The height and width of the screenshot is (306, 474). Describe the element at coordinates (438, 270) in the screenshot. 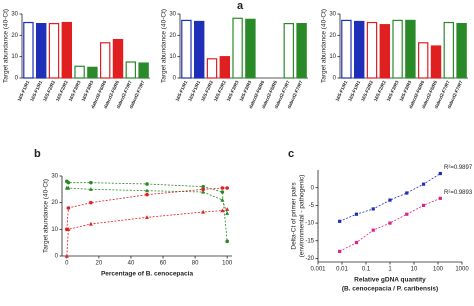

I see `x-tick-label: 100` at that location.